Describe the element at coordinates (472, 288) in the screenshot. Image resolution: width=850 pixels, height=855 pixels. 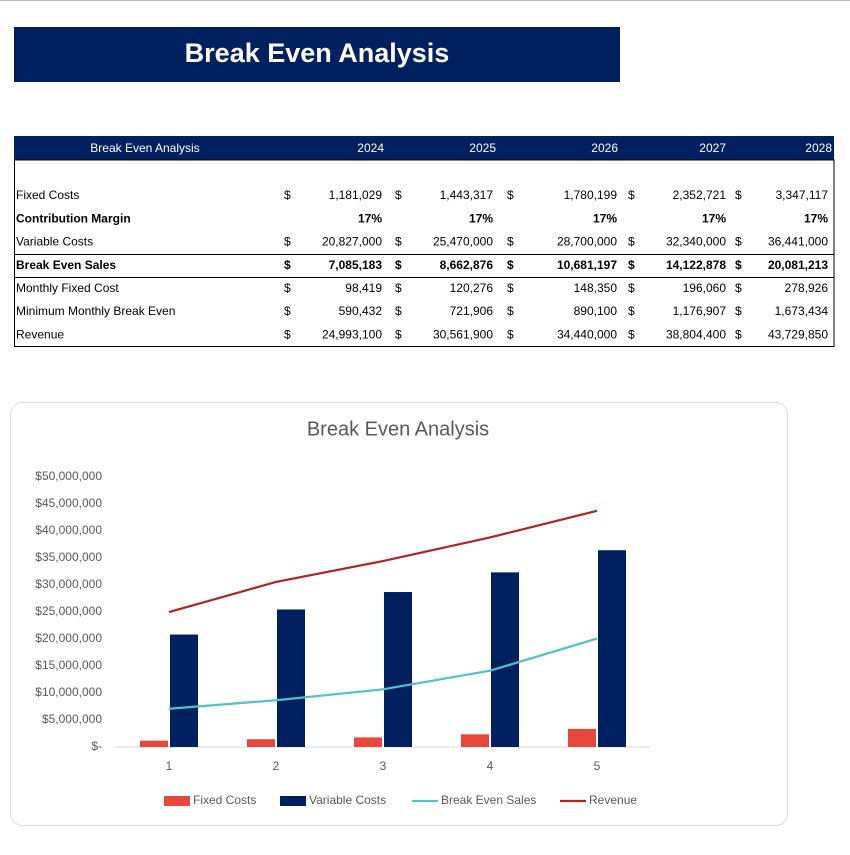
I see `cell-value: 120,276` at that location.